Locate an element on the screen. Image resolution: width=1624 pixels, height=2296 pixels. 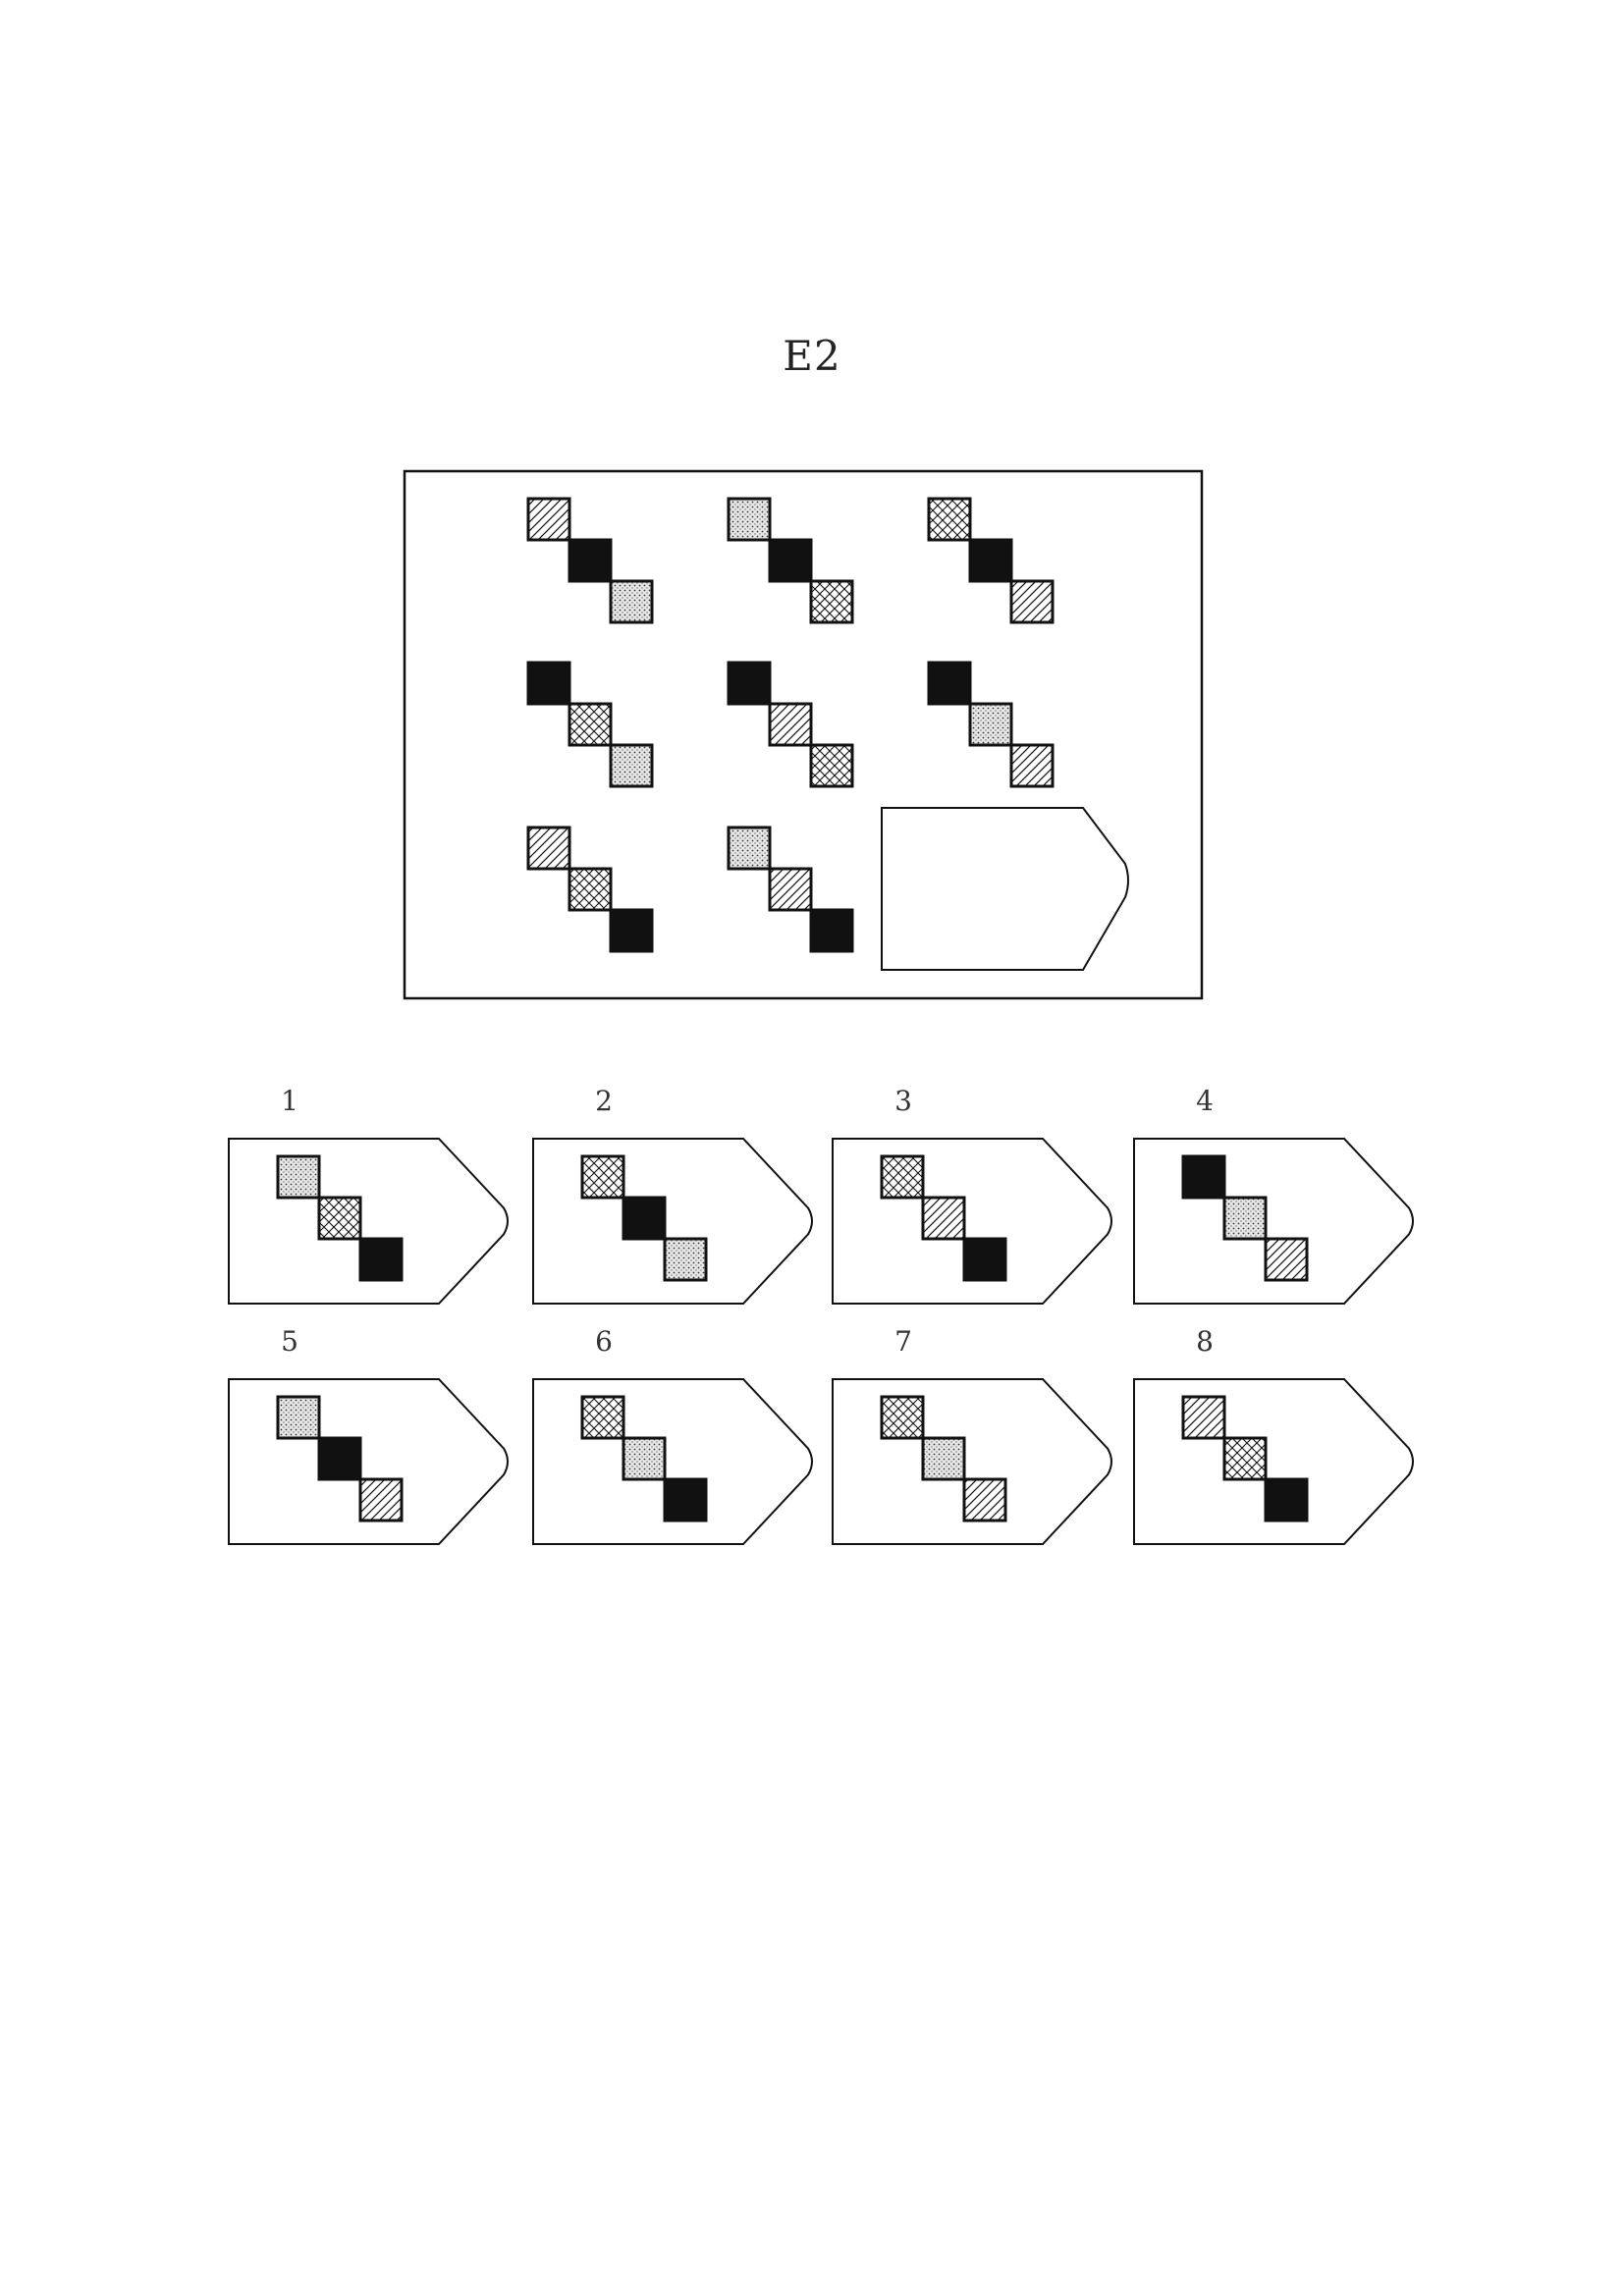
option-4-chain is located at coordinates (1245, 1218).